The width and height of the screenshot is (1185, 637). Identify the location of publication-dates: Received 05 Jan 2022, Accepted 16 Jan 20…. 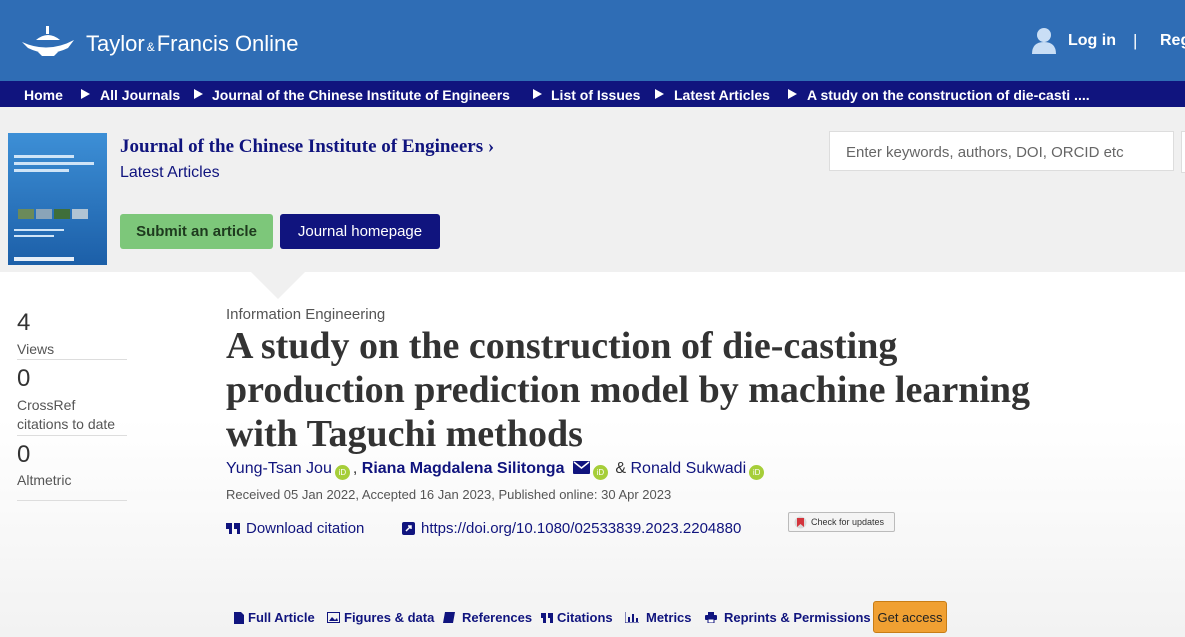
(449, 494).